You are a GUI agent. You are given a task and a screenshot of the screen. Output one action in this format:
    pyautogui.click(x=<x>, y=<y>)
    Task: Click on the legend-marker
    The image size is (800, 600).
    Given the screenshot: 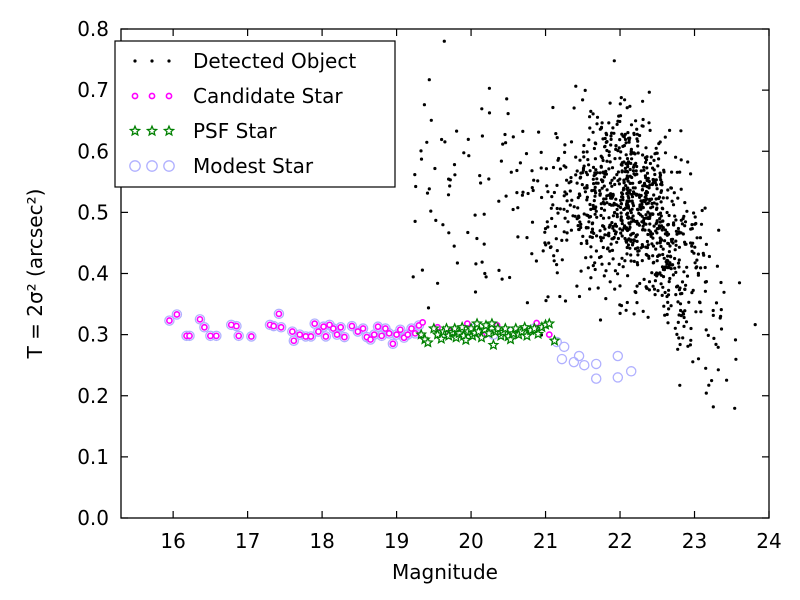 What is the action you would take?
    pyautogui.click(x=152, y=96)
    